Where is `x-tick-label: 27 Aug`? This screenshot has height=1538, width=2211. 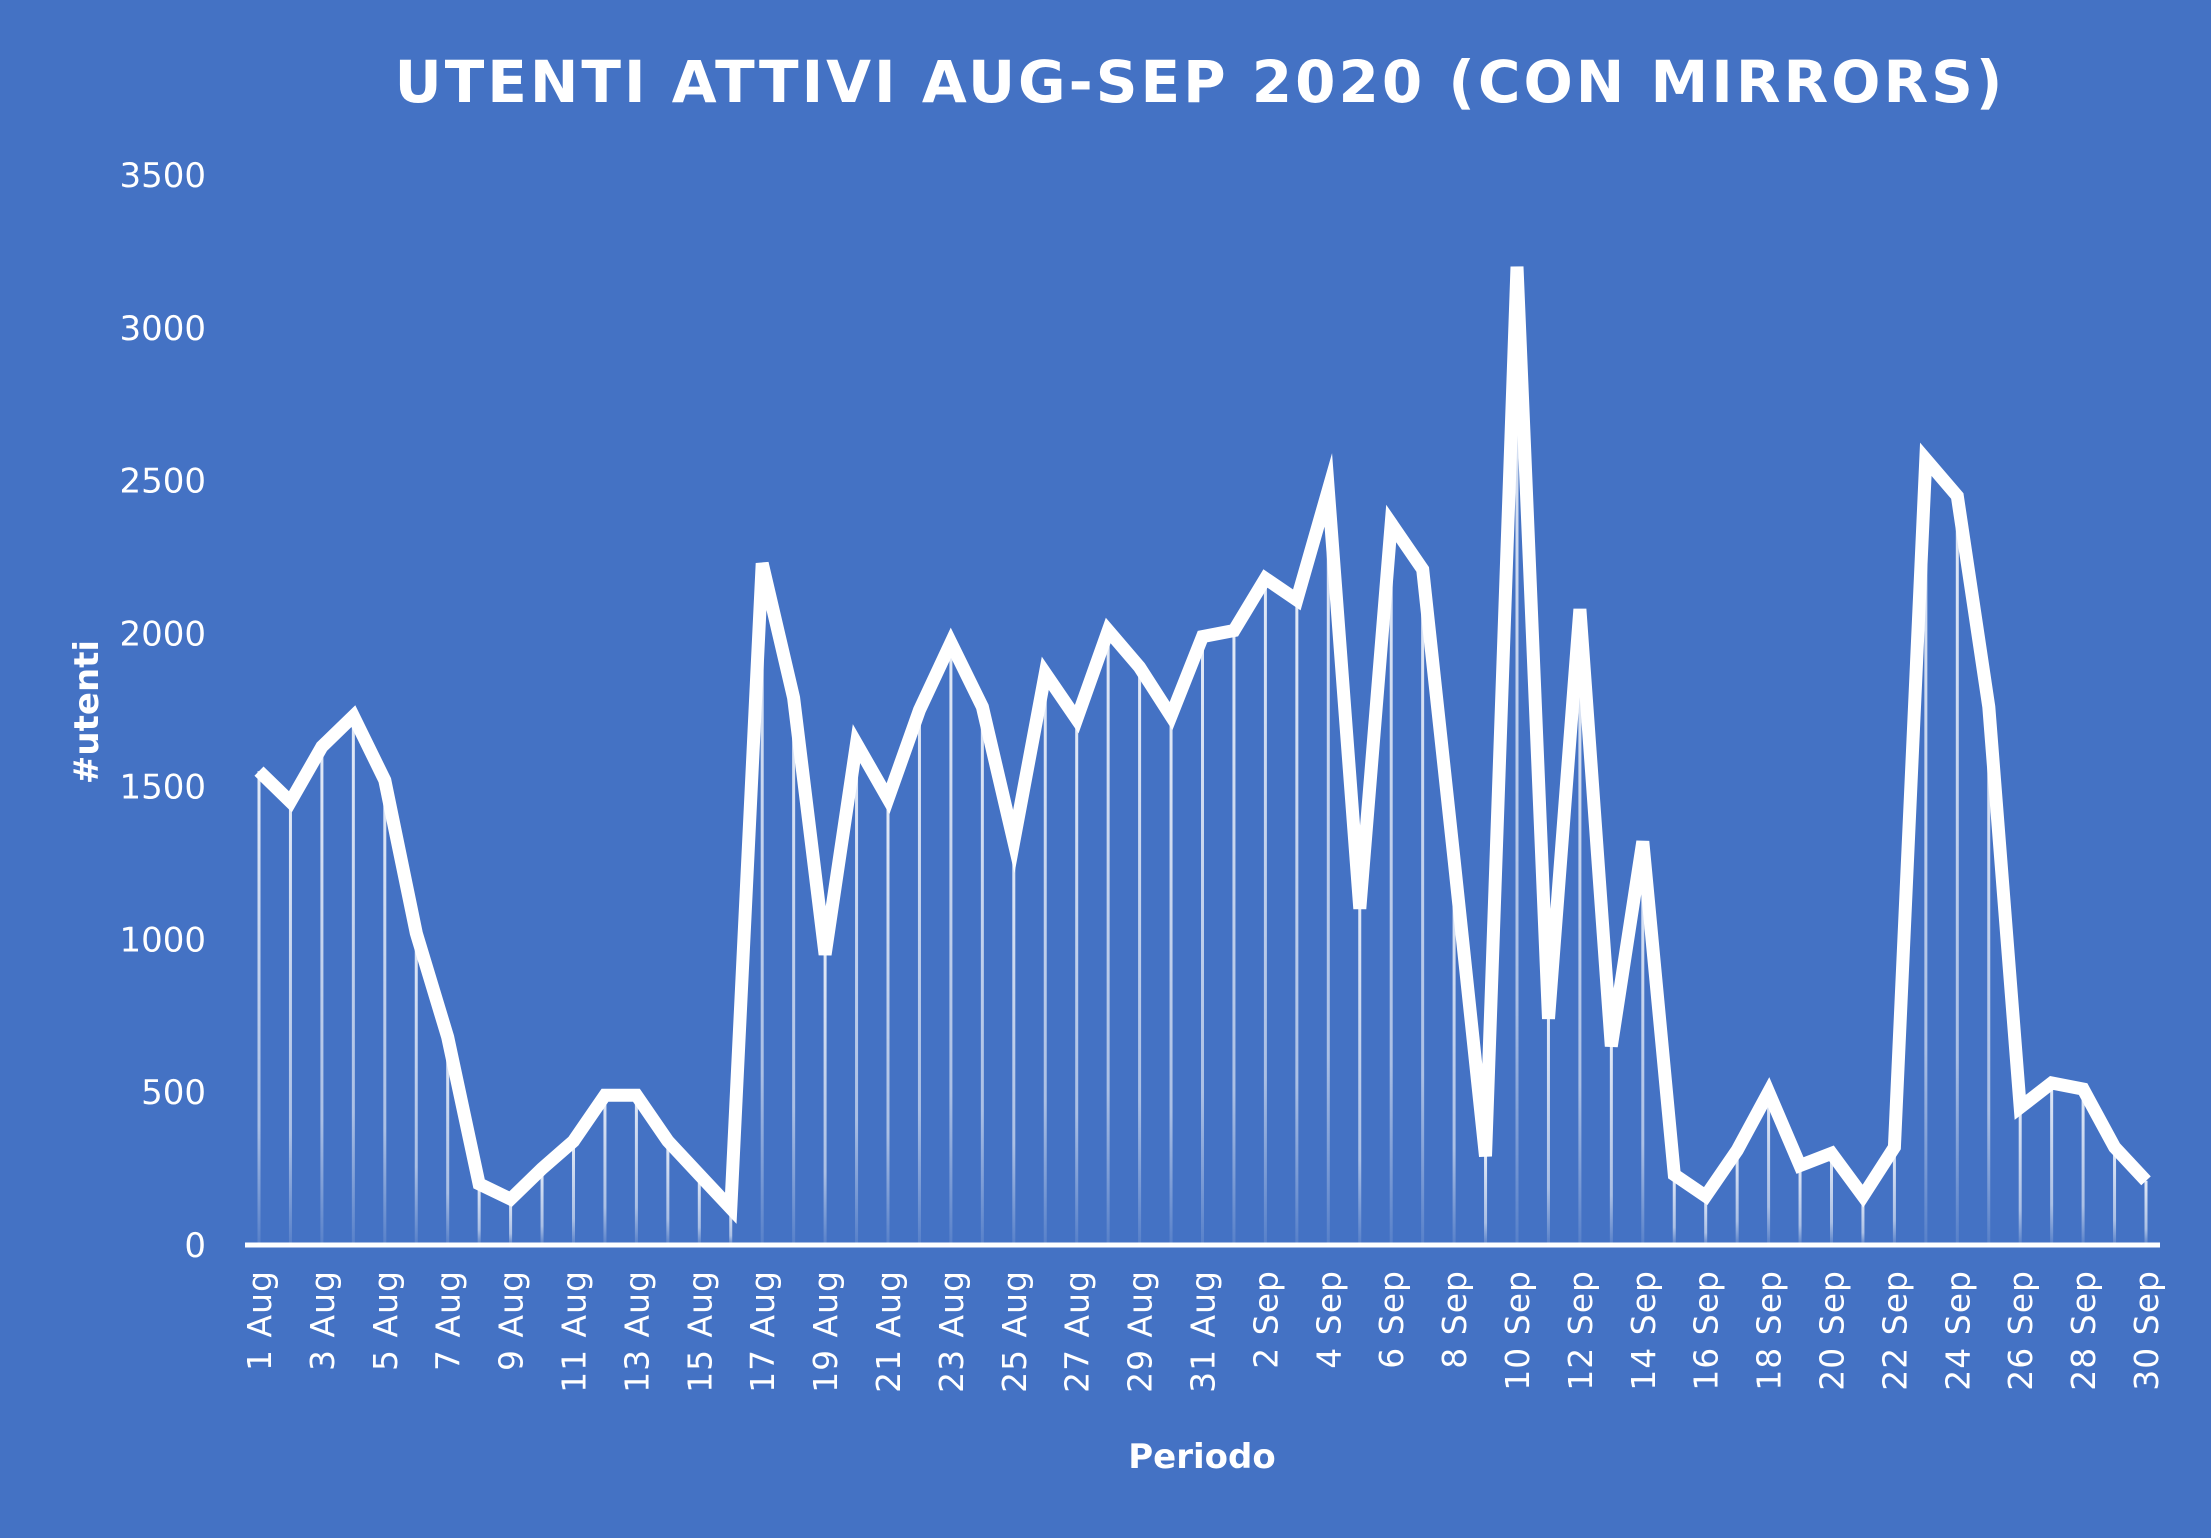
x-tick-label: 27 Aug is located at coordinates (1077, 1331).